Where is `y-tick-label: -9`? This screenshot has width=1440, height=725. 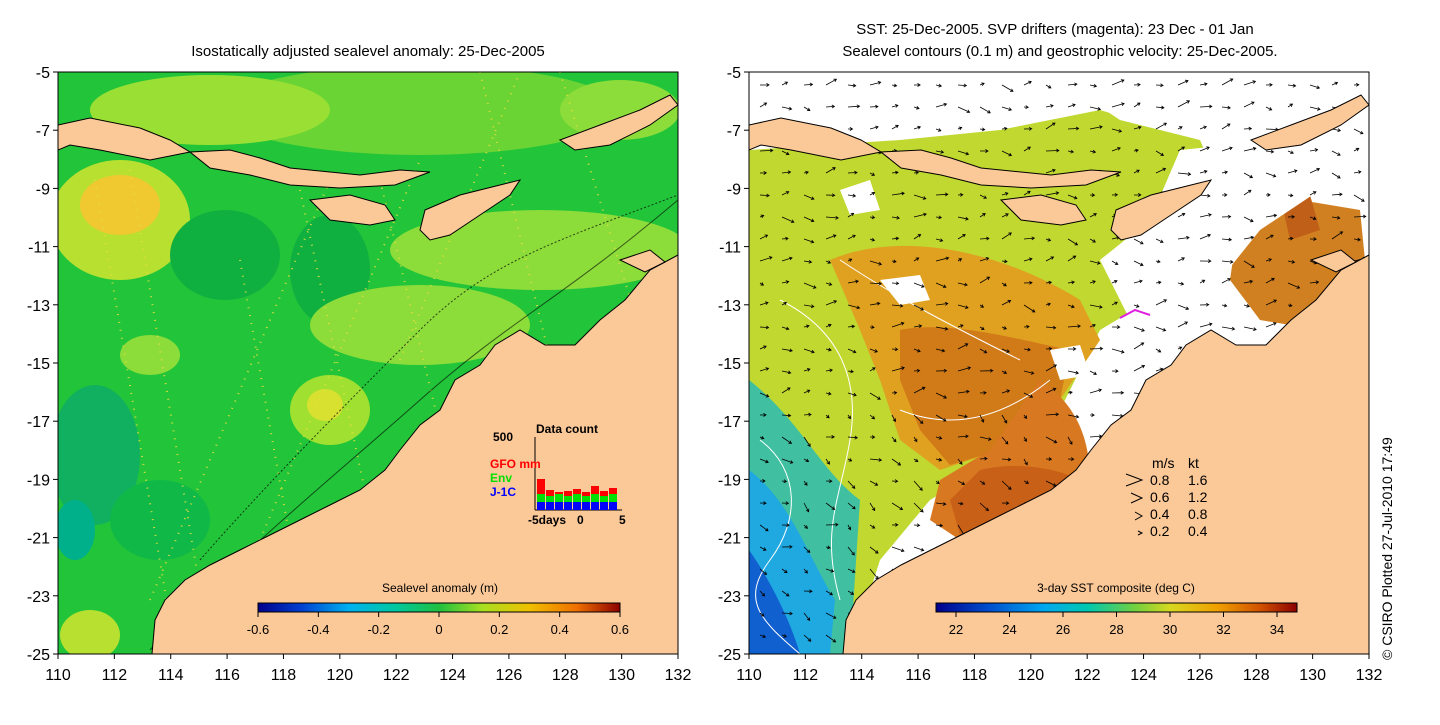 y-tick-label: -9 is located at coordinates (734, 189).